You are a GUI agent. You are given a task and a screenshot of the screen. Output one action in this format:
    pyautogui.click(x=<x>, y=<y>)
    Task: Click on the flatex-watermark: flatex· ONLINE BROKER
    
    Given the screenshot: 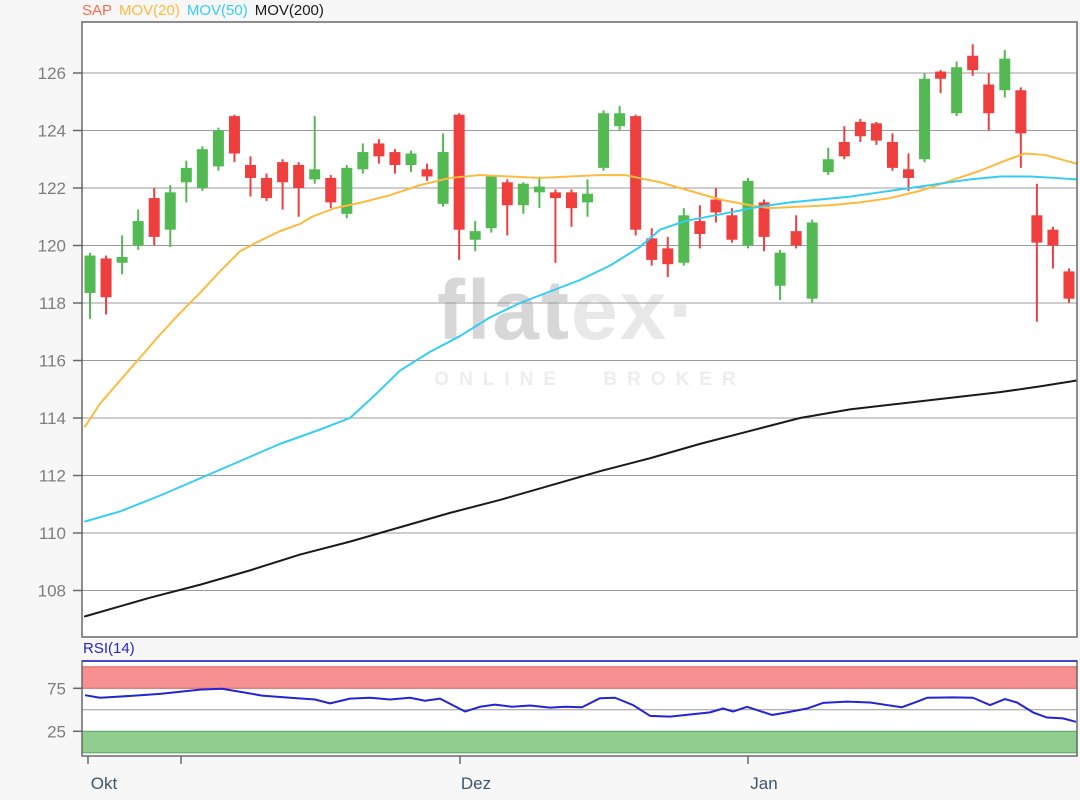 What is the action you would take?
    pyautogui.click(x=589, y=326)
    